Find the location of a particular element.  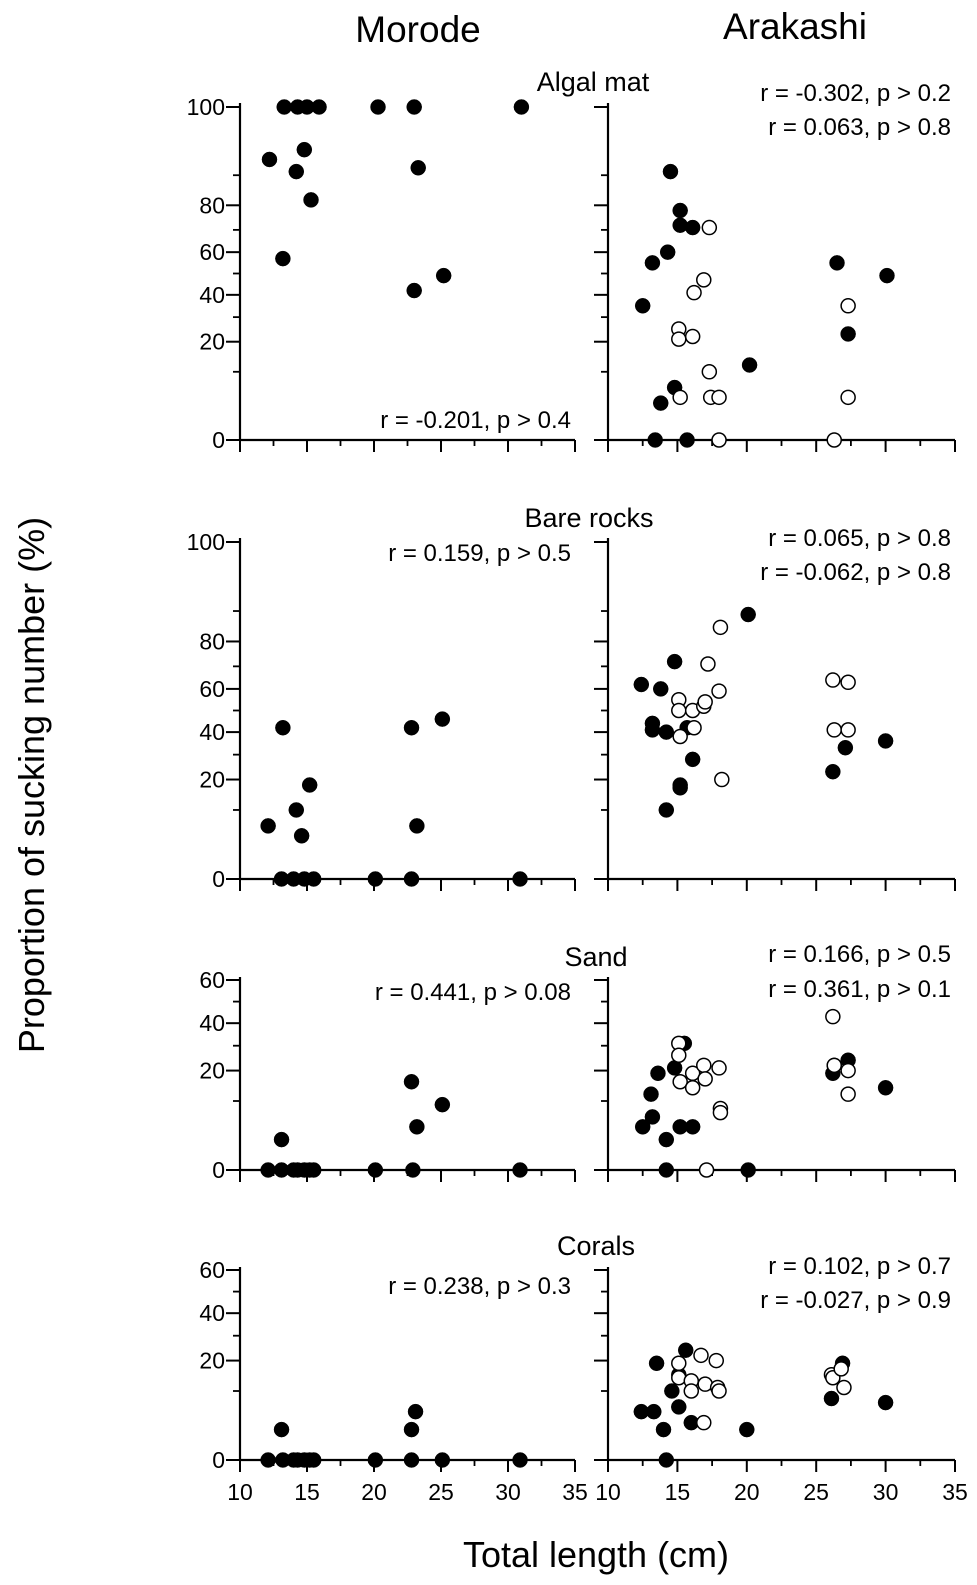

habitat-title: Corals is located at coordinates (596, 1246).